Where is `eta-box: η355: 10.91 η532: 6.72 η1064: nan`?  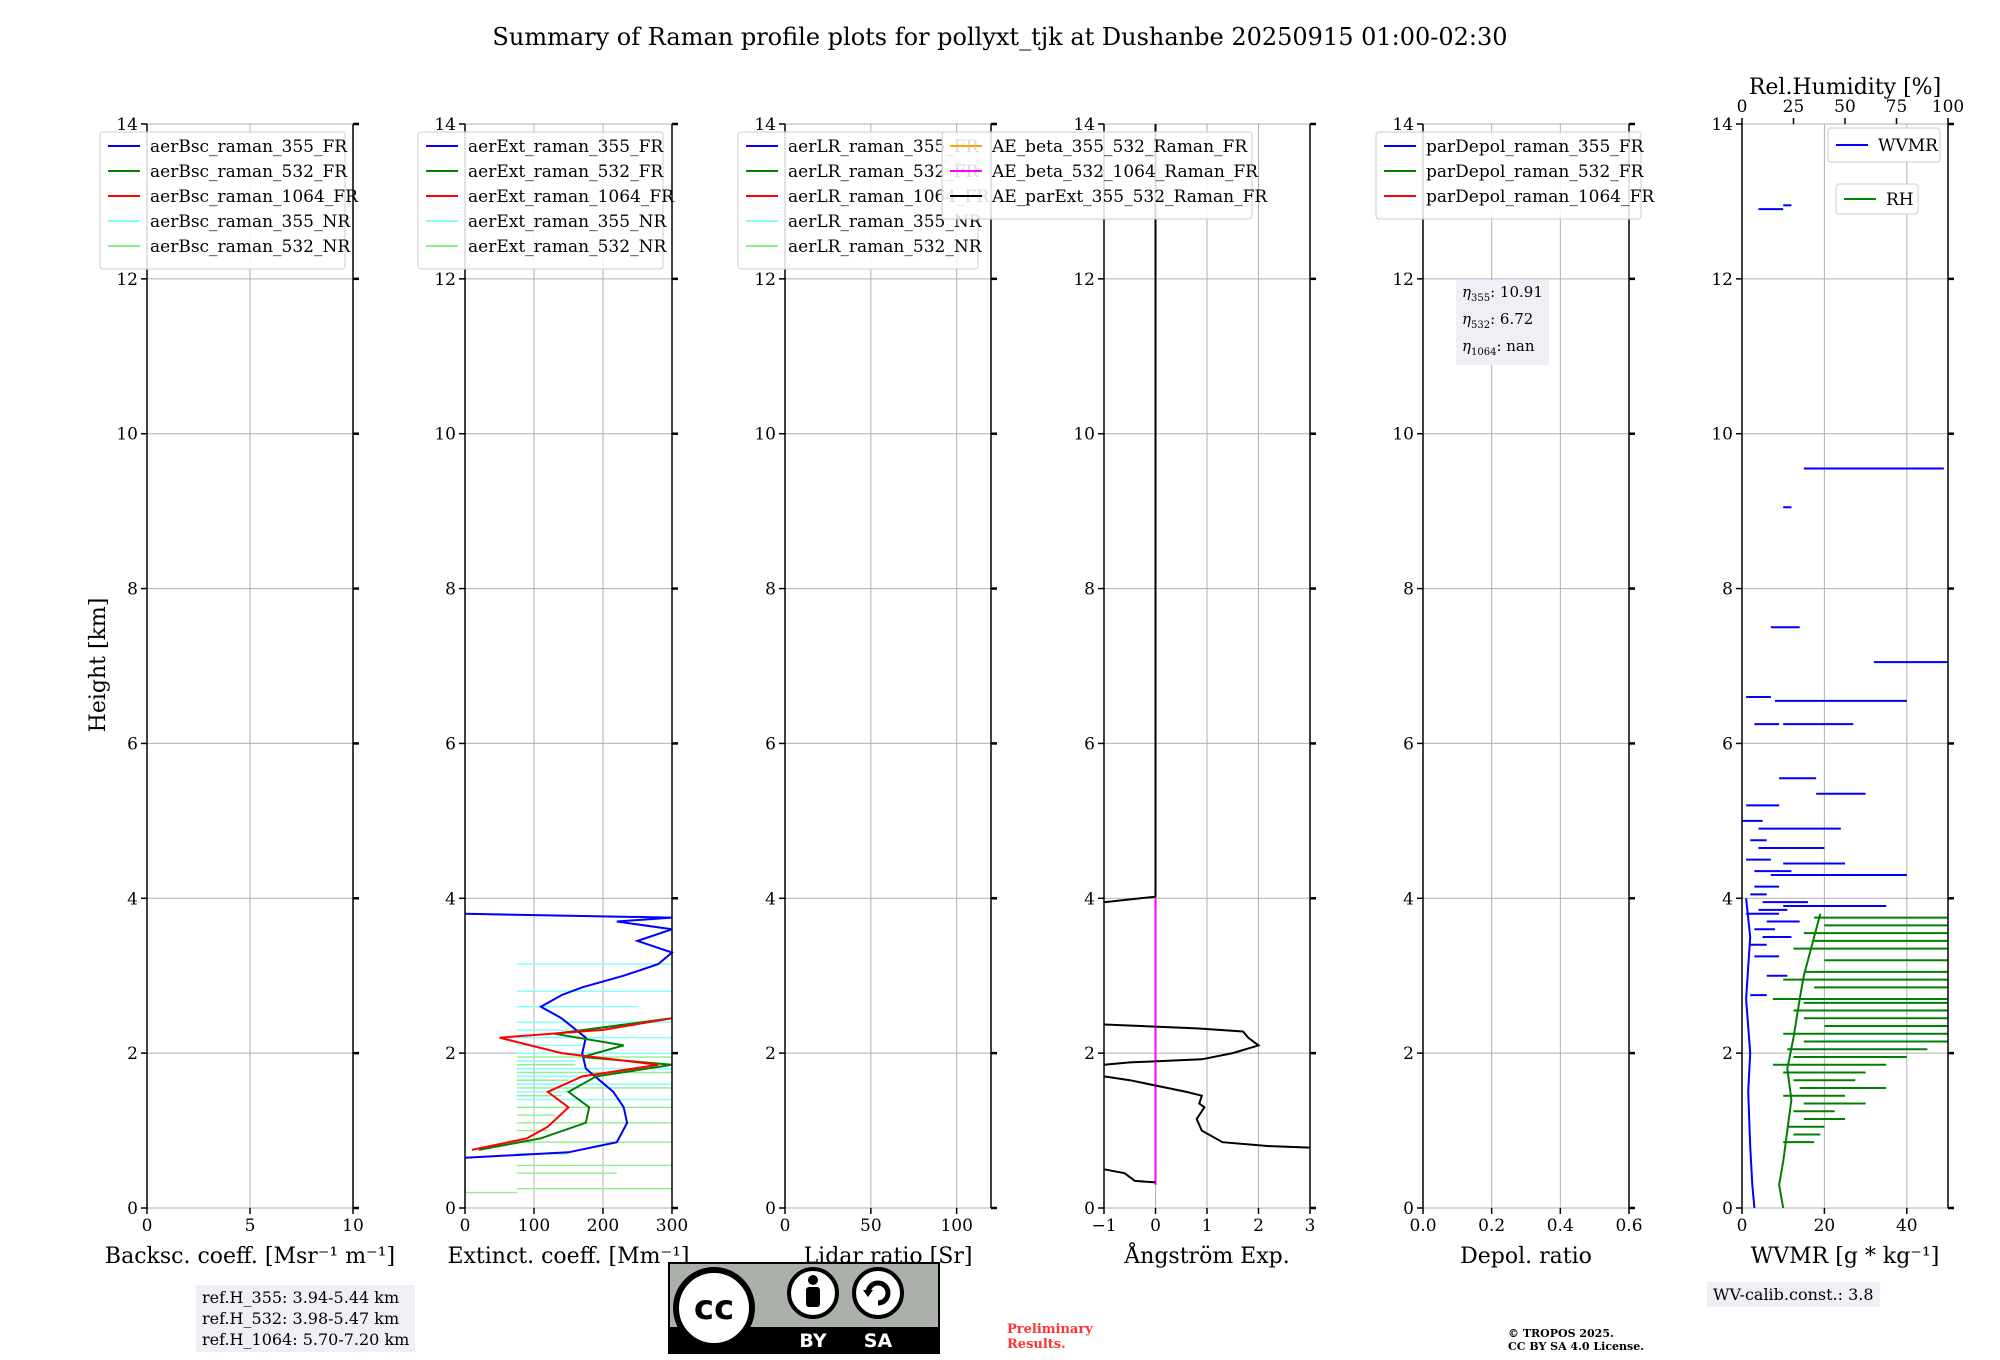 eta-box: η355: 10.91 η532: 6.72 η1064: nan is located at coordinates (1502, 322).